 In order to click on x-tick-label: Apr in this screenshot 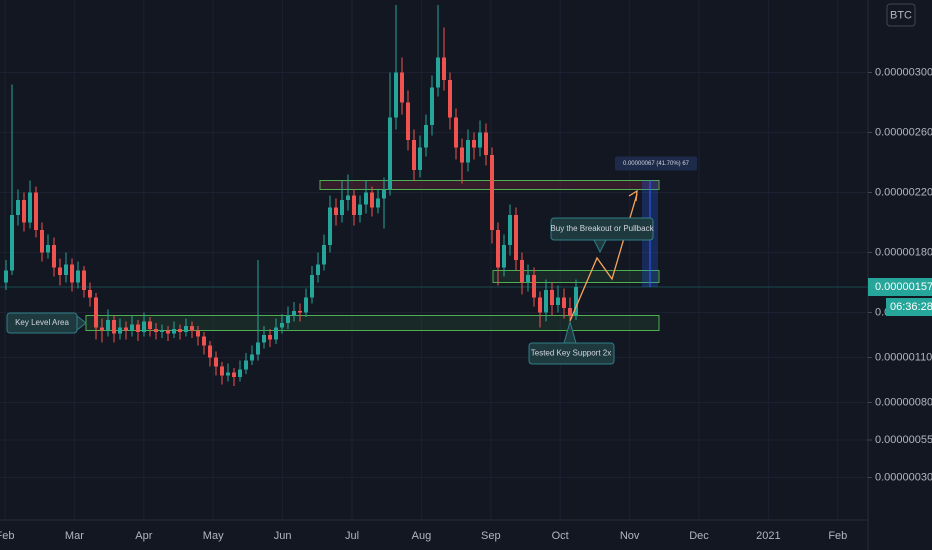, I will do `click(143, 536)`.